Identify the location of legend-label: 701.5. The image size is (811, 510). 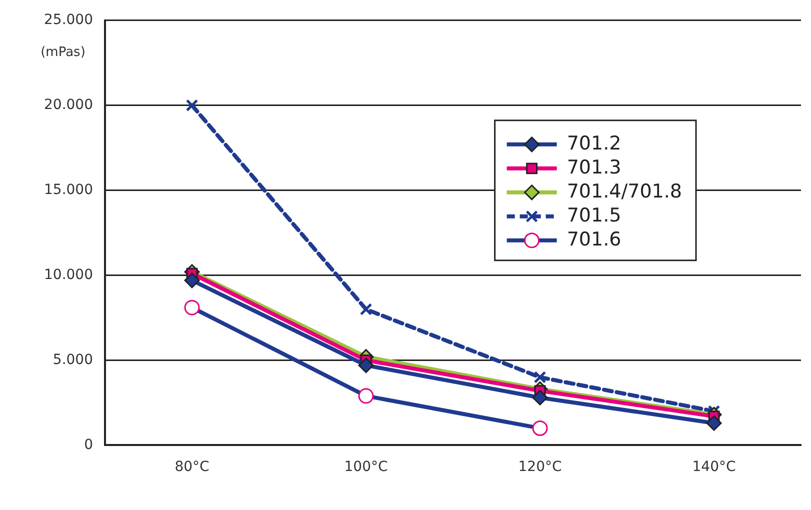
(594, 215).